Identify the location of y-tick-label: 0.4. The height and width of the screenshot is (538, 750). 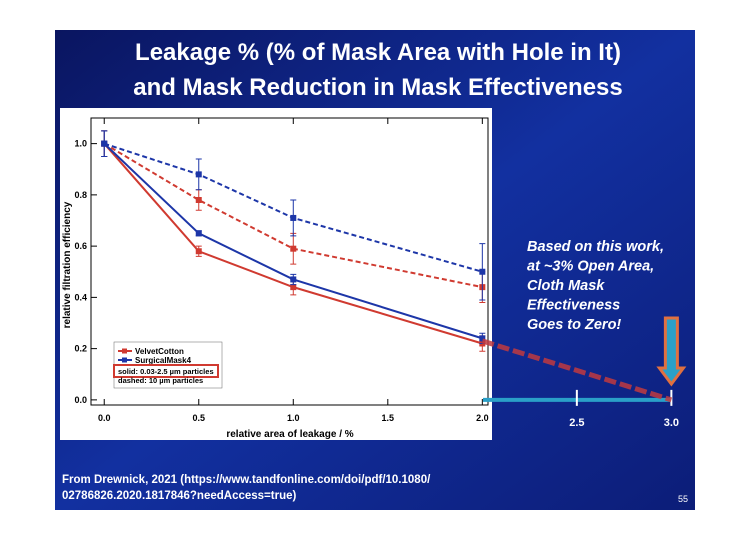
(80, 297).